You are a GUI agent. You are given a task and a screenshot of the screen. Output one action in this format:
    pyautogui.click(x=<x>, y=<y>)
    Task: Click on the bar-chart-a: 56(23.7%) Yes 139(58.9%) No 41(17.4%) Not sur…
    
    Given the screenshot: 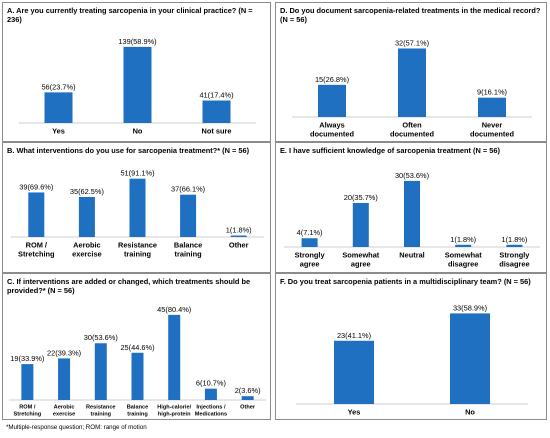 What is the action you would take?
    pyautogui.click(x=137, y=86)
    